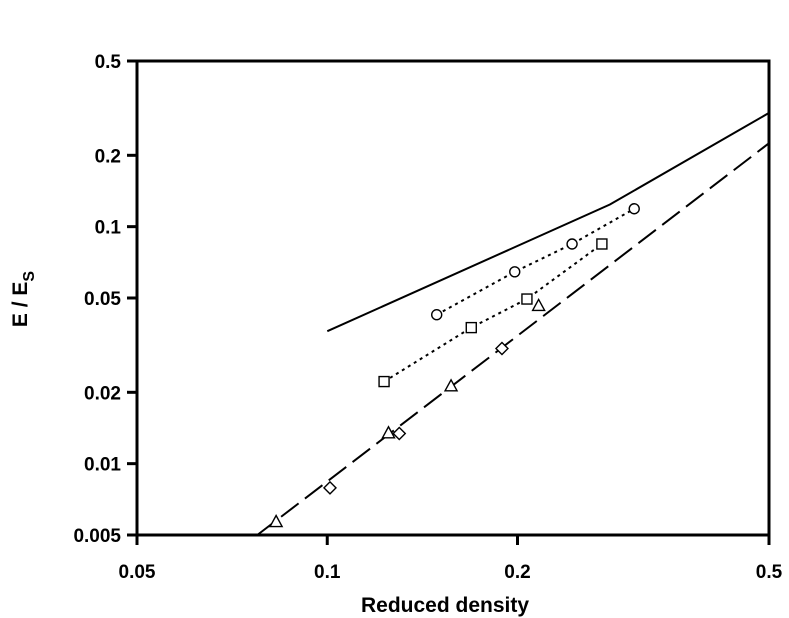 This screenshot has width=789, height=618. Describe the element at coordinates (517, 572) in the screenshot. I see `x-tick-label: 0.2` at that location.